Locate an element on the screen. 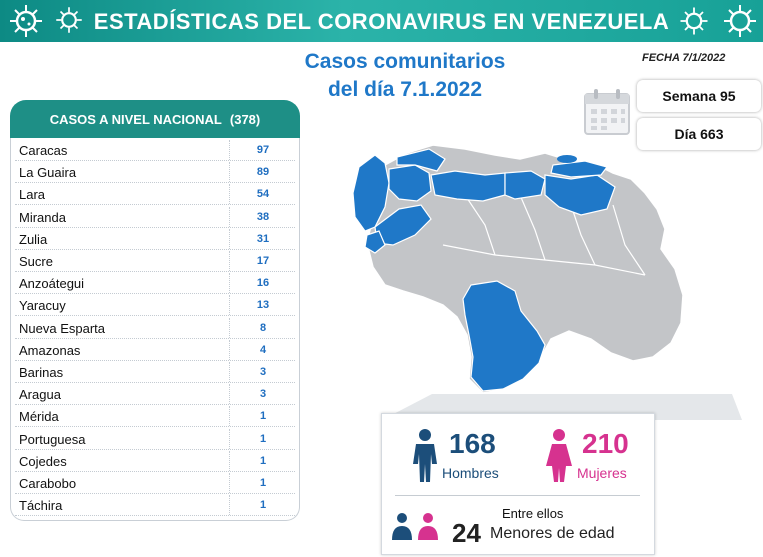 This screenshot has width=763, height=557. case-count: 17 is located at coordinates (263, 261).